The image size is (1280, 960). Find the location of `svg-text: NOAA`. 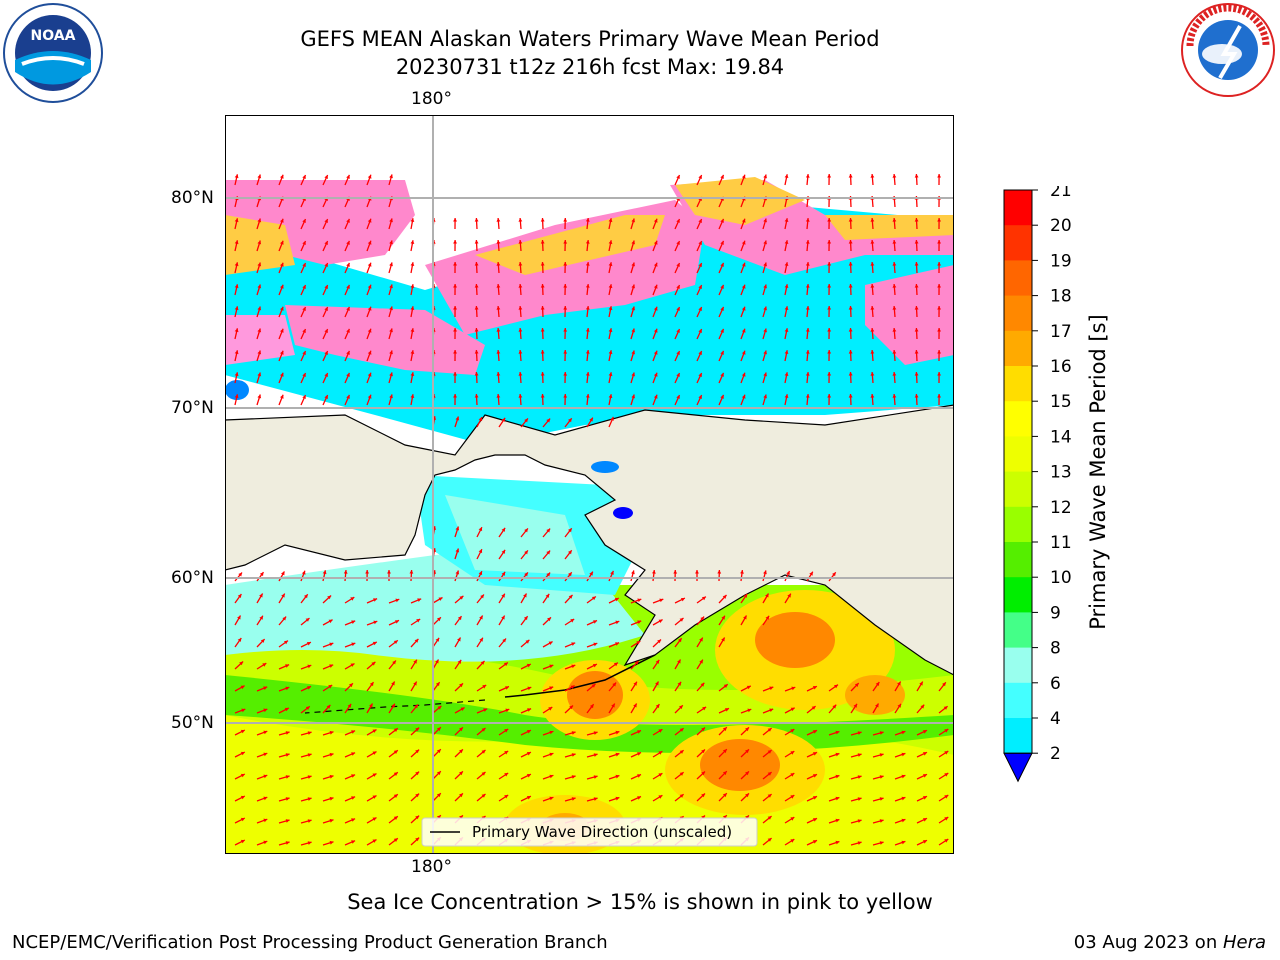

svg-text: NOAA is located at coordinates (53, 36).